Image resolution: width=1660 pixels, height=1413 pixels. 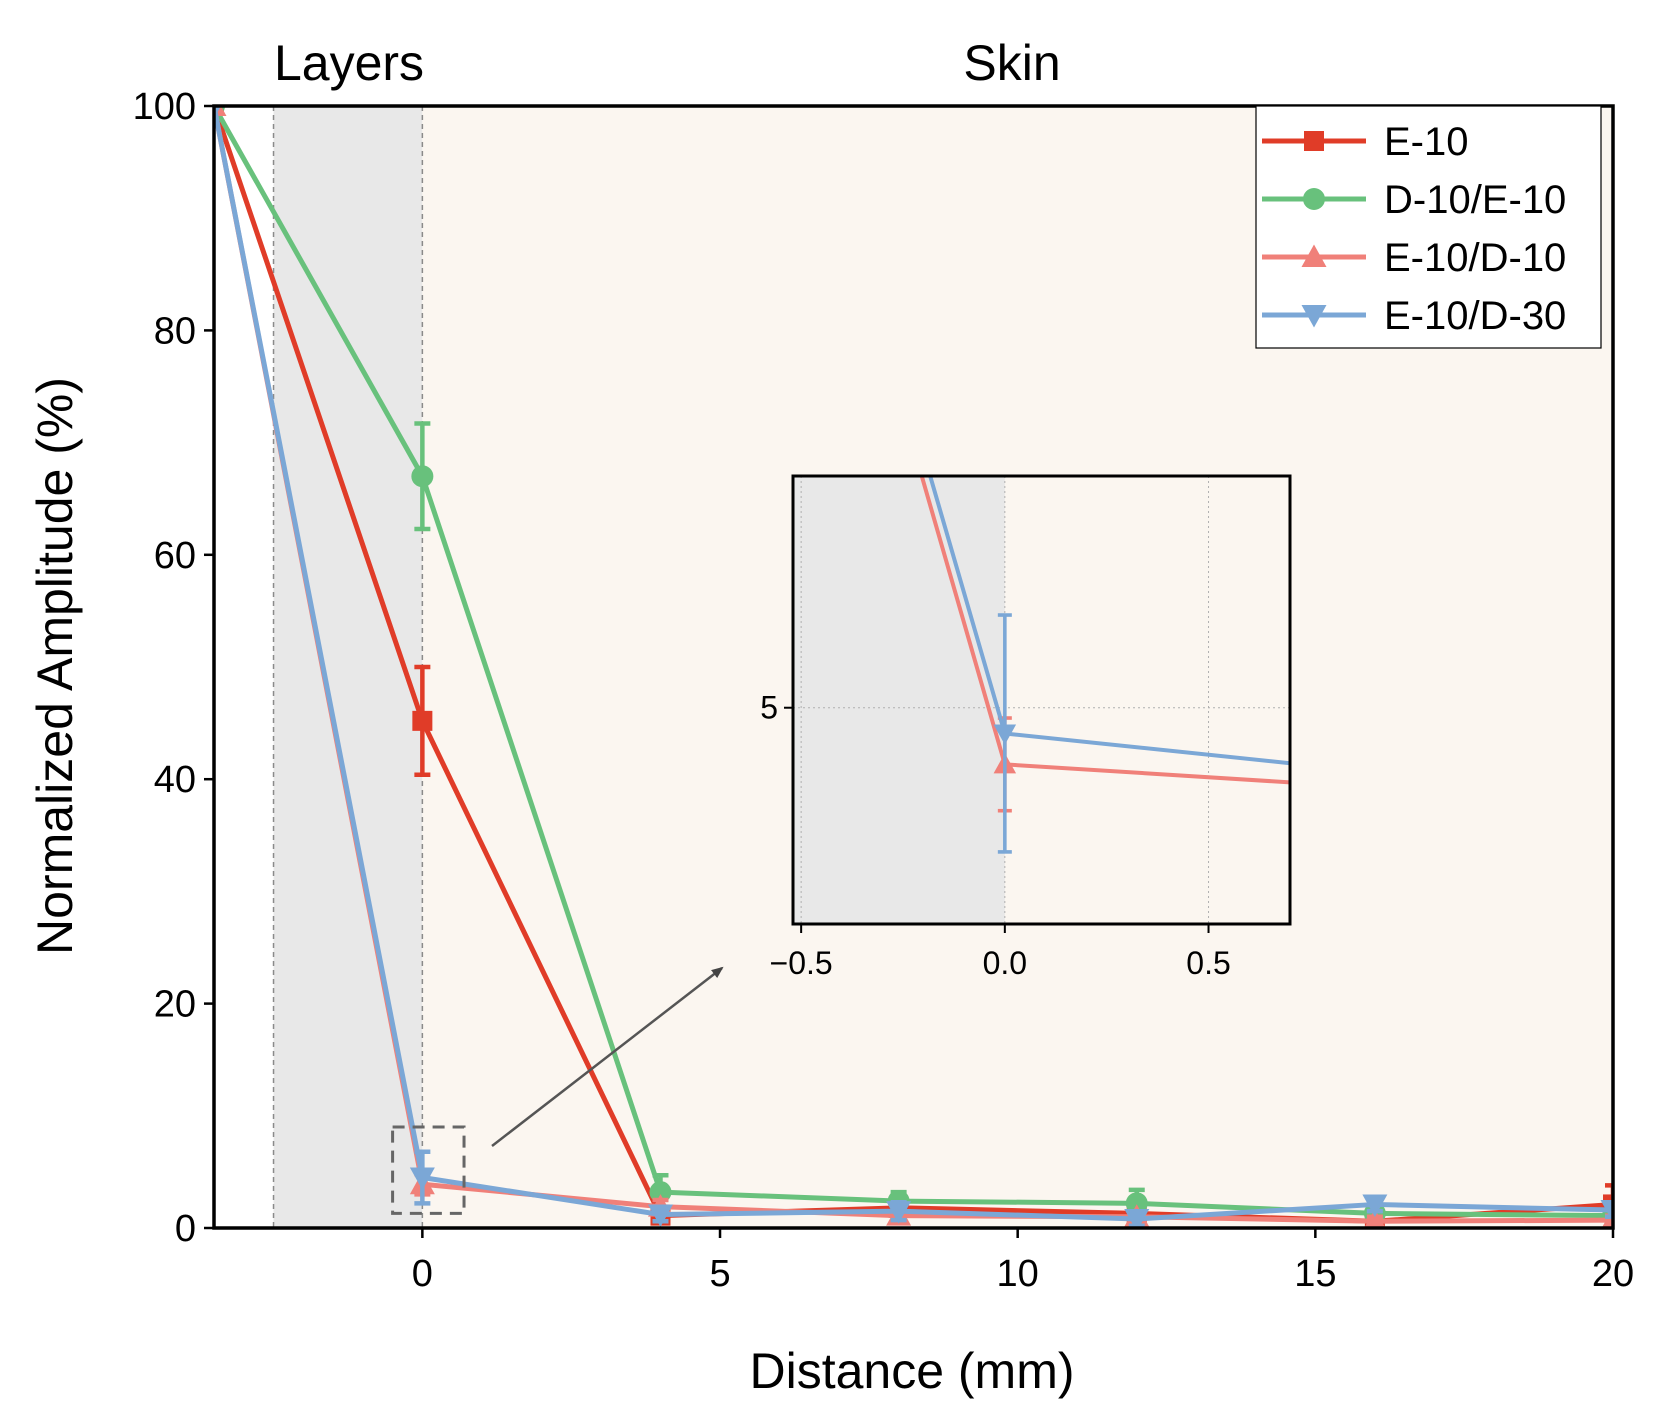 What do you see at coordinates (185, 1229) in the screenshot?
I see `y-tick-label: 0` at bounding box center [185, 1229].